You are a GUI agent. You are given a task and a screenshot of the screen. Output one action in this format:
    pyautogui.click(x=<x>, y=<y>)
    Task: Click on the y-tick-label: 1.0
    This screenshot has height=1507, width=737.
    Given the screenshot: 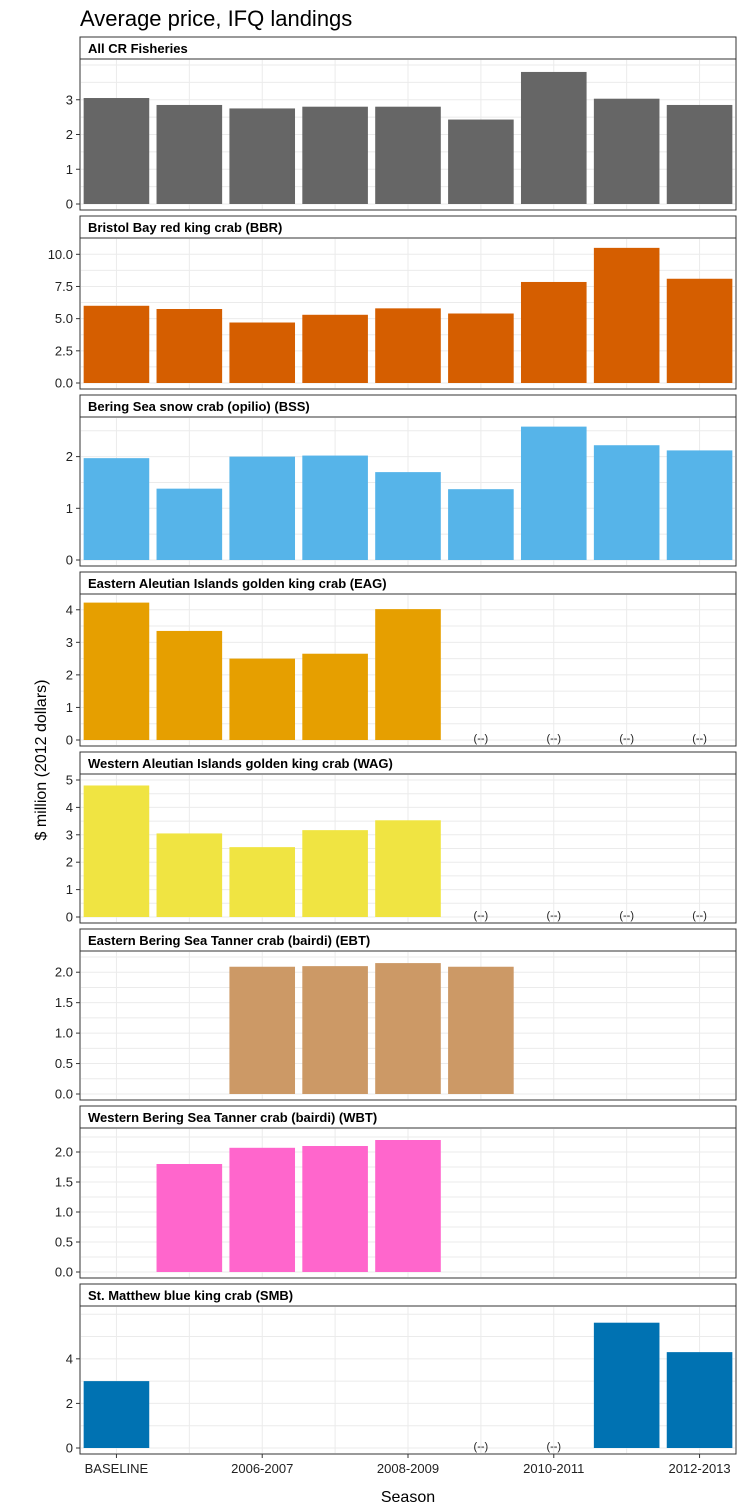 What is the action you would take?
    pyautogui.click(x=64, y=1212)
    